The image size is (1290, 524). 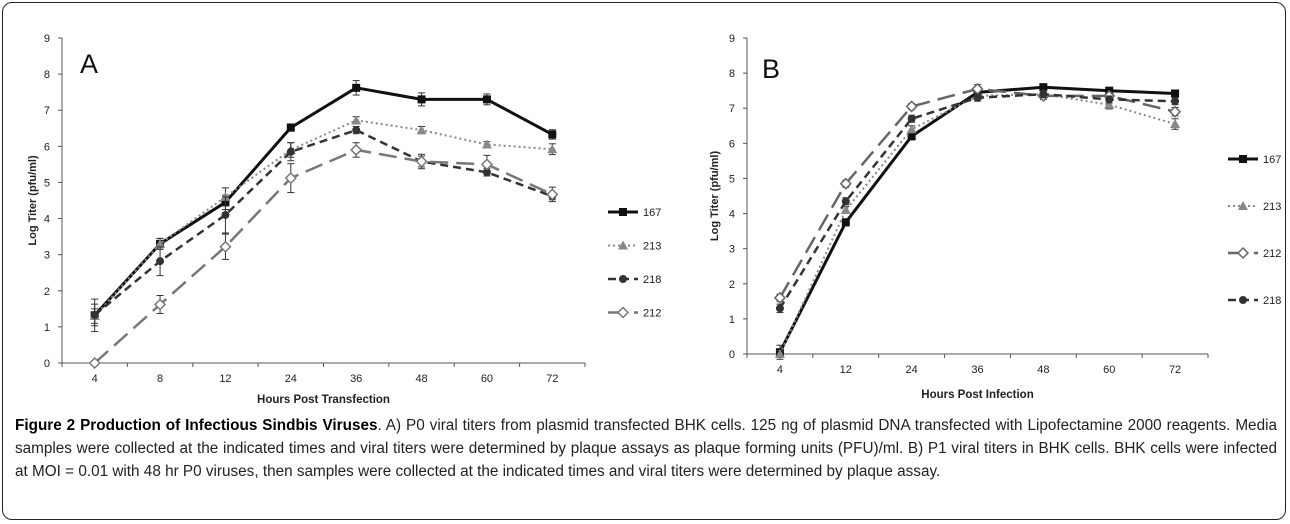 I want to click on x-tick-label: 8, so click(x=160, y=379).